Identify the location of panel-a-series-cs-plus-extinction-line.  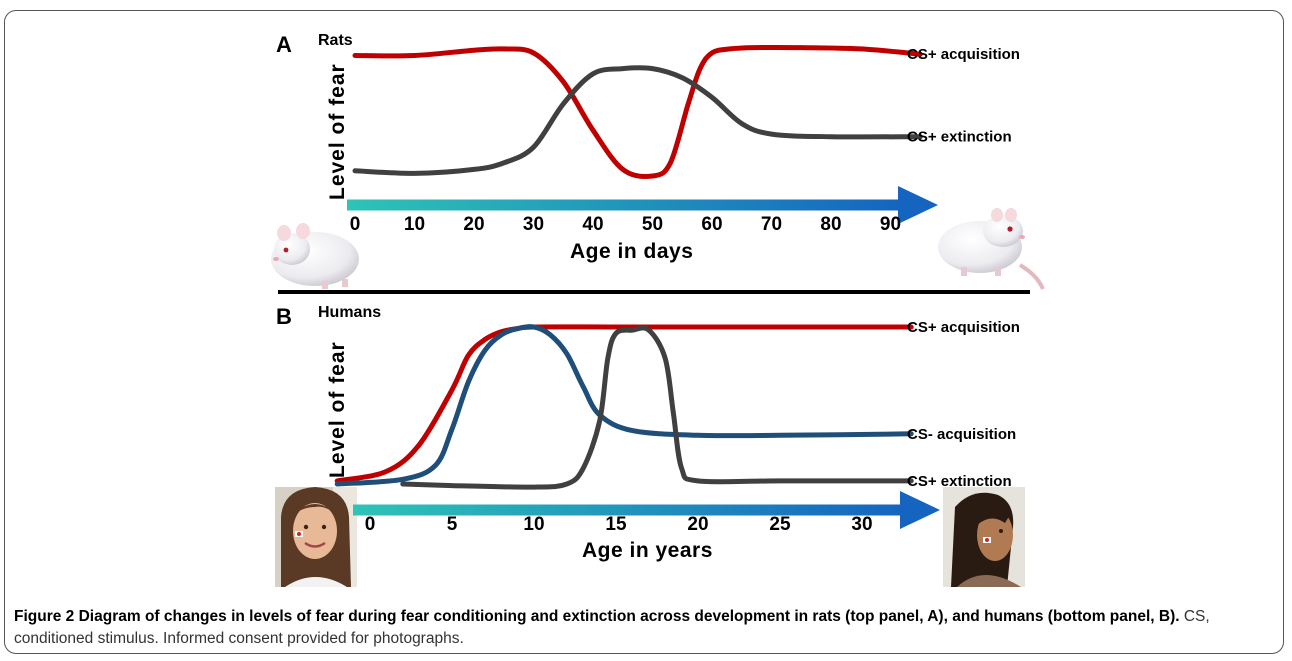
(637, 120).